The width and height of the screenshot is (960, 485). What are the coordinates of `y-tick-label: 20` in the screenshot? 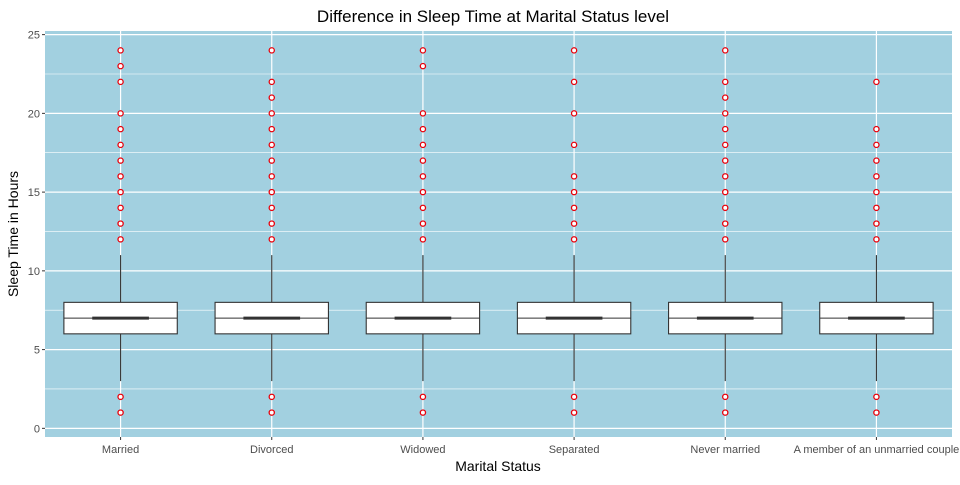 It's located at (34, 114).